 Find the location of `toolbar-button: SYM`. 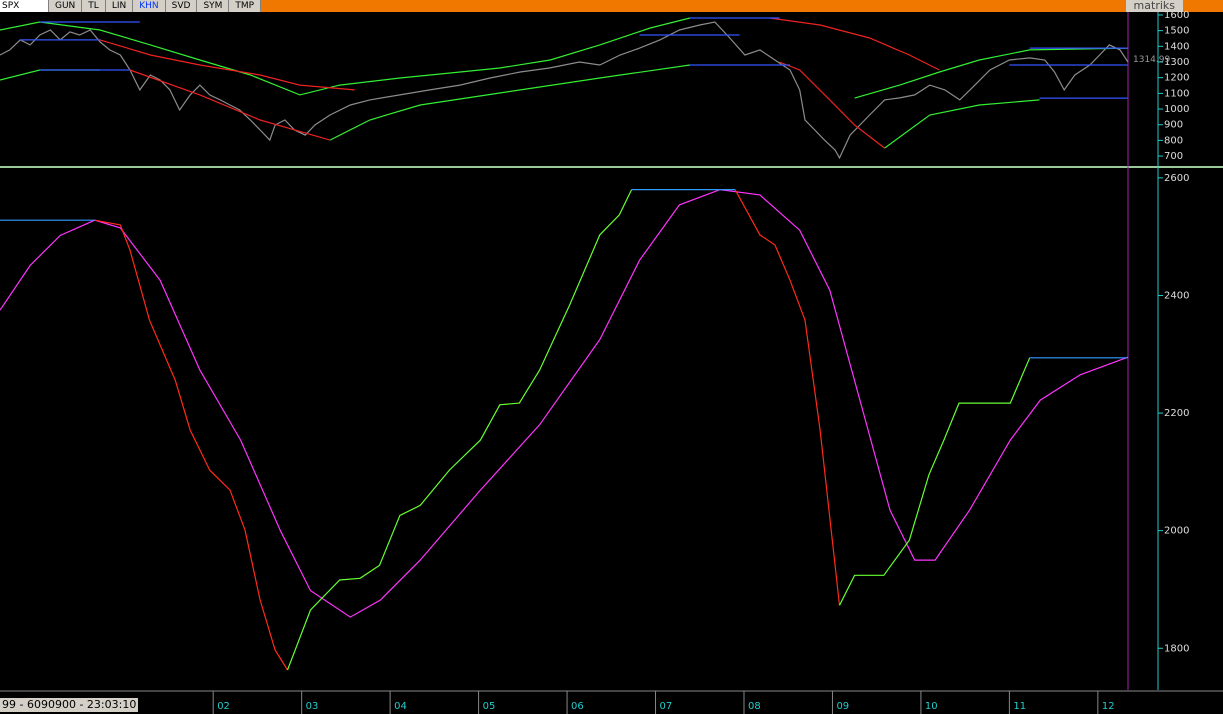

toolbar-button: SYM is located at coordinates (213, 6).